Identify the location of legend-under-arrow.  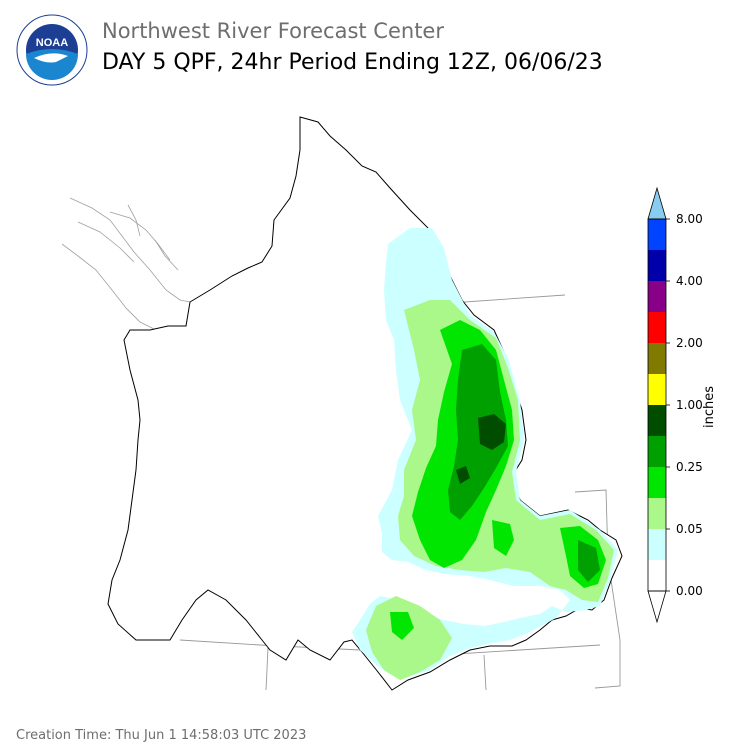
(657, 607).